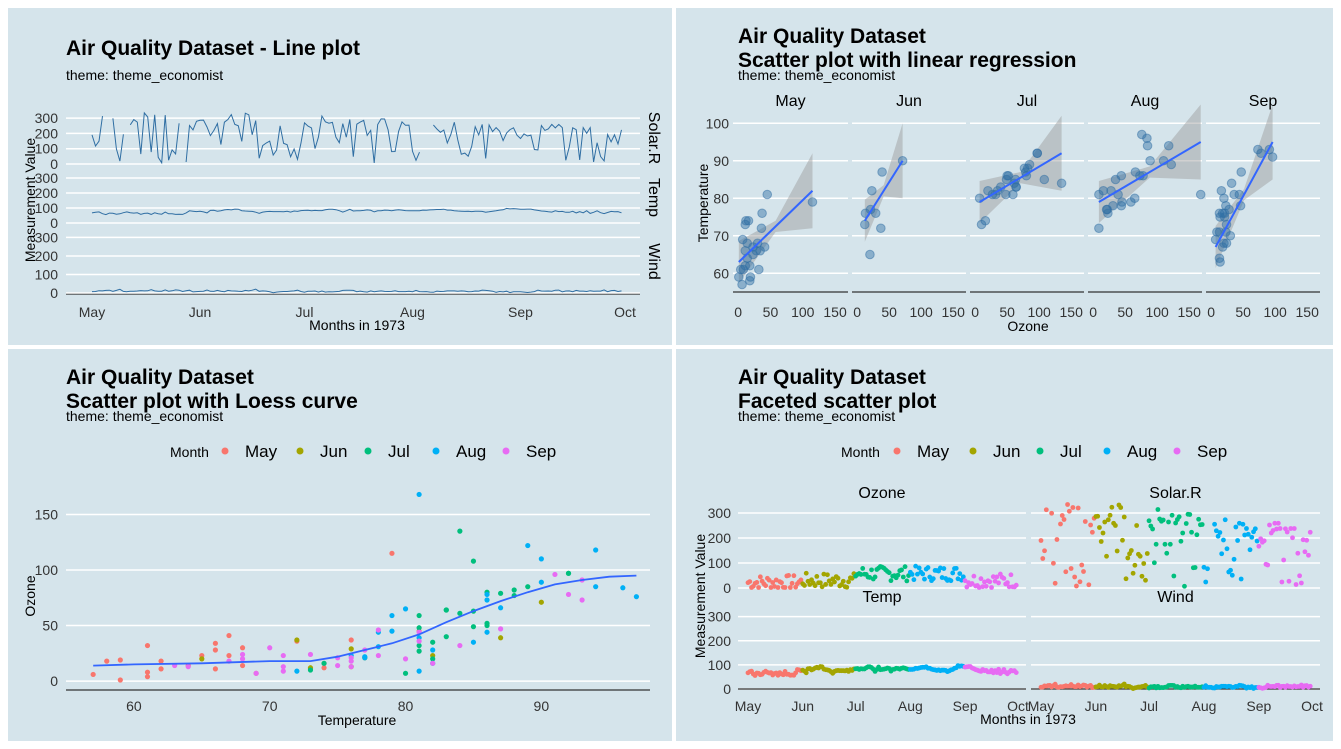 The width and height of the screenshot is (1341, 749). What do you see at coordinates (832, 36) in the screenshot?
I see `regression-plot-title: Air Quality Dataset` at bounding box center [832, 36].